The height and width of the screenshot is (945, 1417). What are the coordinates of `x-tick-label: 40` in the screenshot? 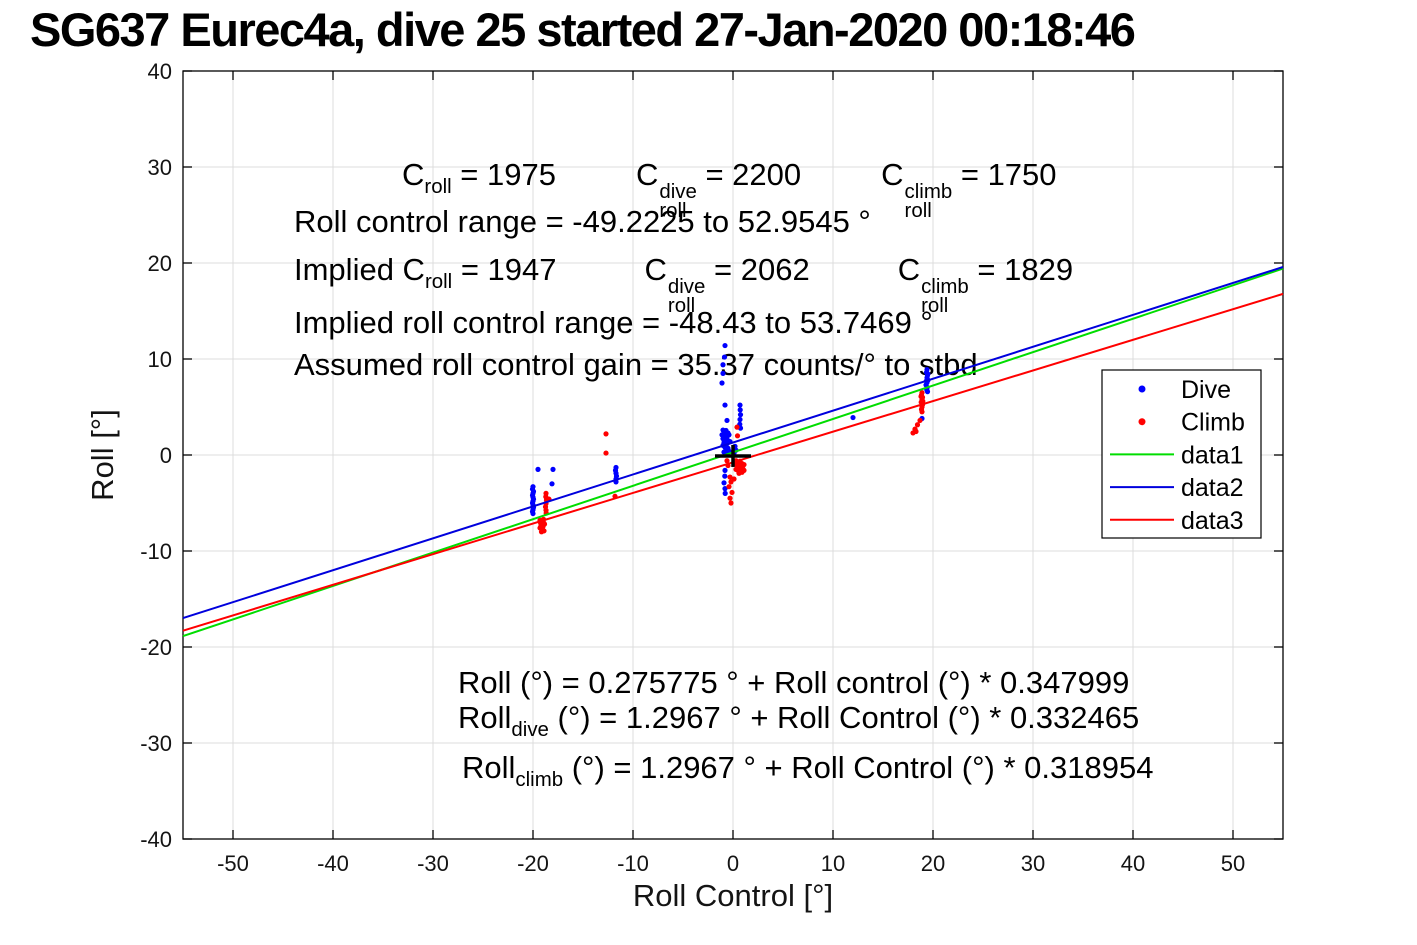 It's located at (1133, 863).